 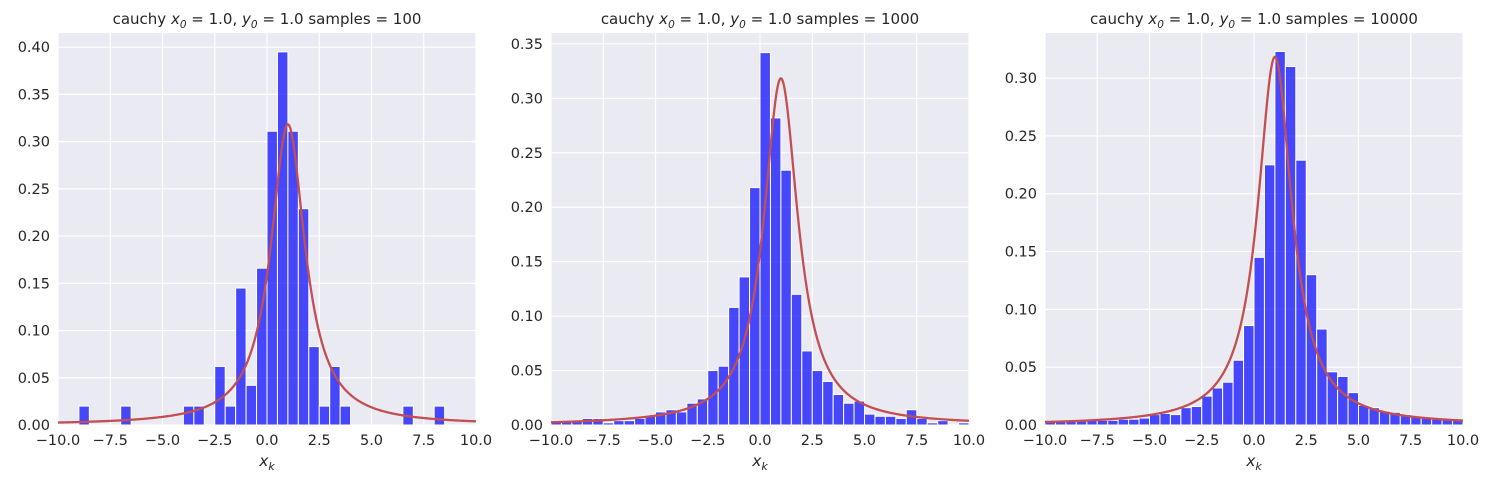 I want to click on chart-title: cauchy x0 = 1.0, y0 = 1.0 samples = 1000, so click(x=760, y=20).